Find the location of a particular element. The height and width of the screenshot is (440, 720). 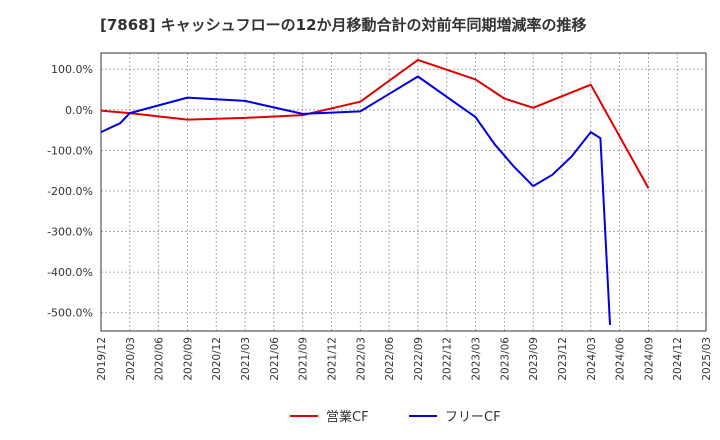

legend-free-cf-label: フリーCF is located at coordinates (473, 417).